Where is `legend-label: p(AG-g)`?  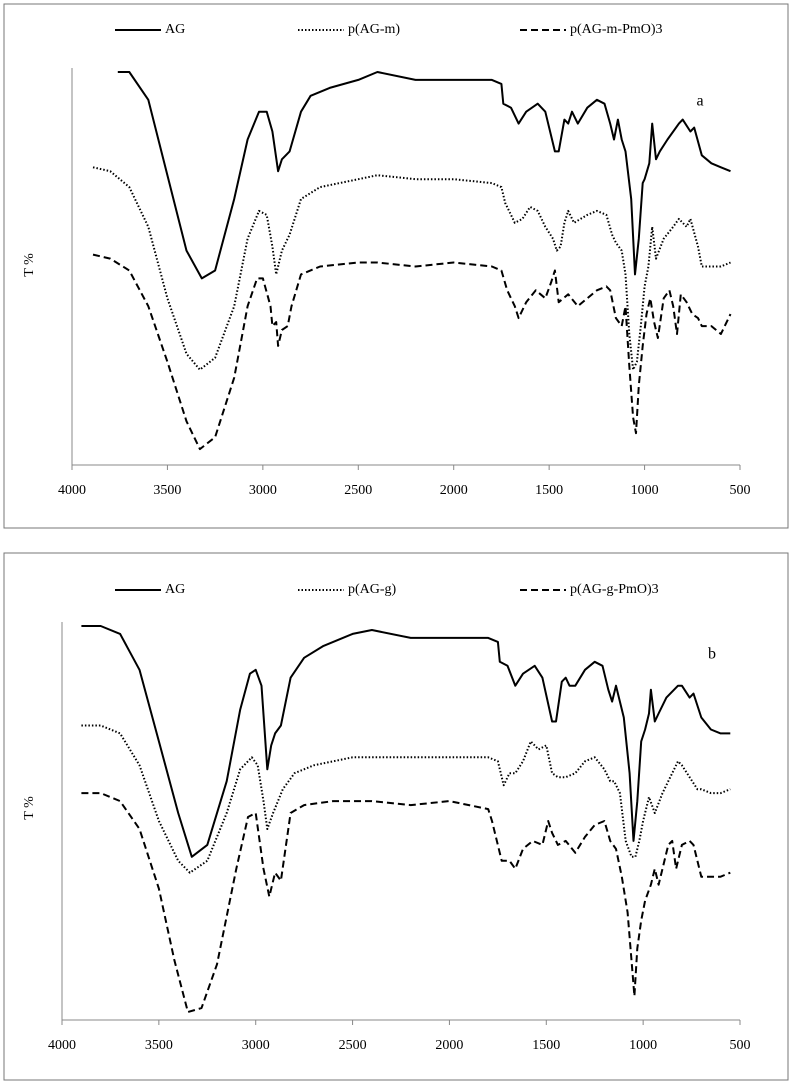 legend-label: p(AG-g) is located at coordinates (372, 589).